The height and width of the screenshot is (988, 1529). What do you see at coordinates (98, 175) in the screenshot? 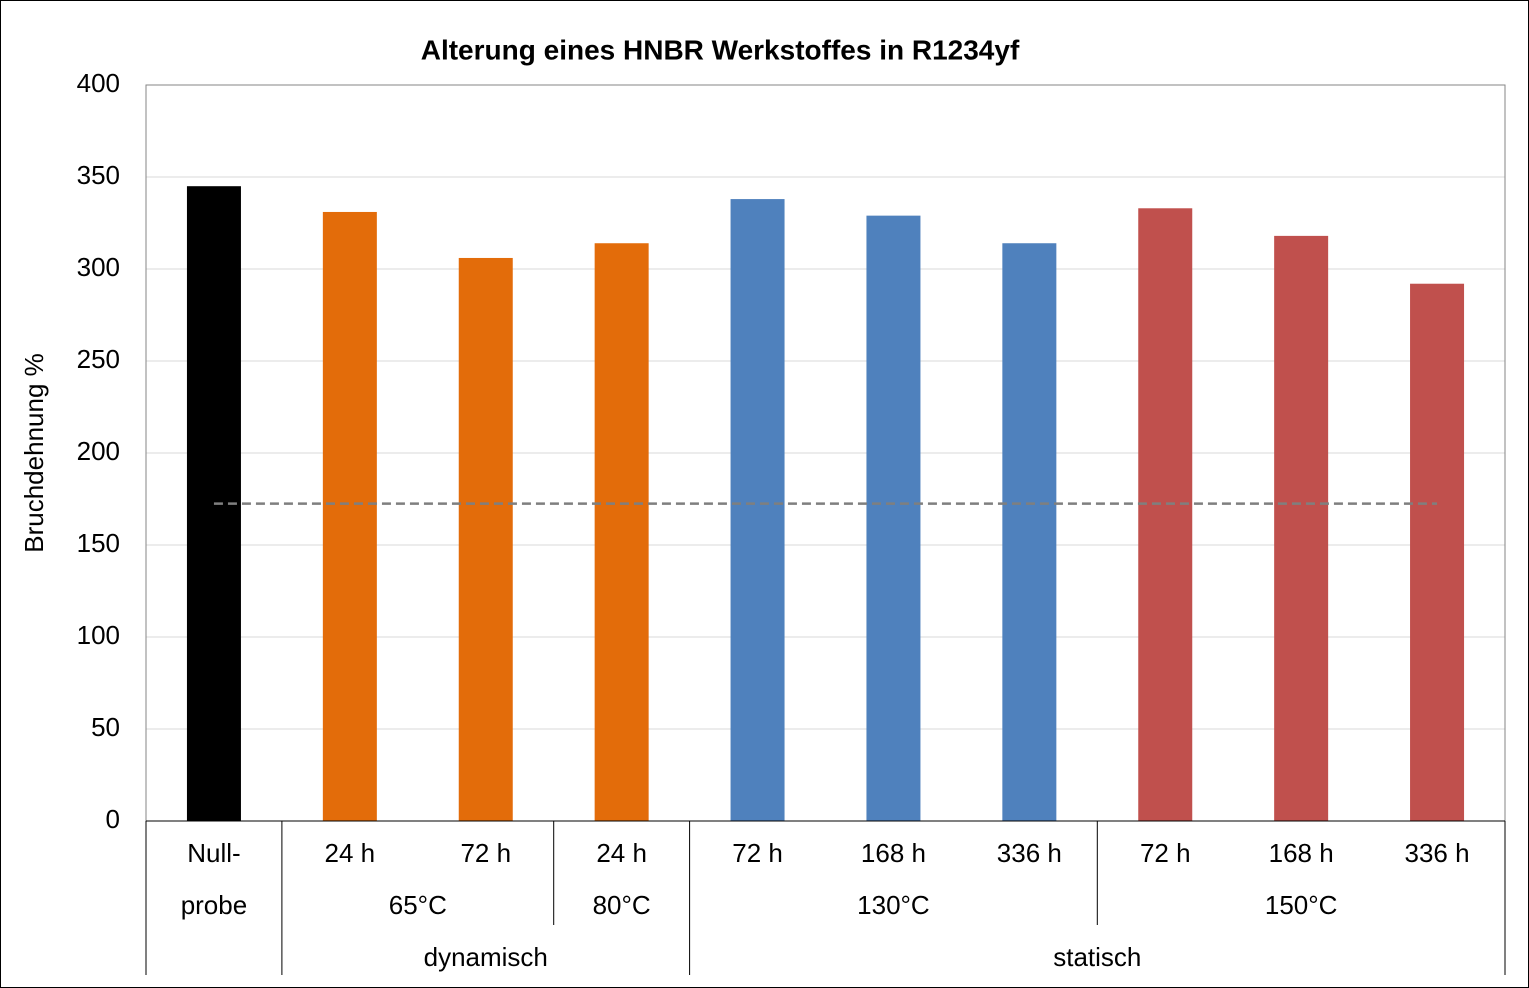
I see `y-tick-label: 350` at bounding box center [98, 175].